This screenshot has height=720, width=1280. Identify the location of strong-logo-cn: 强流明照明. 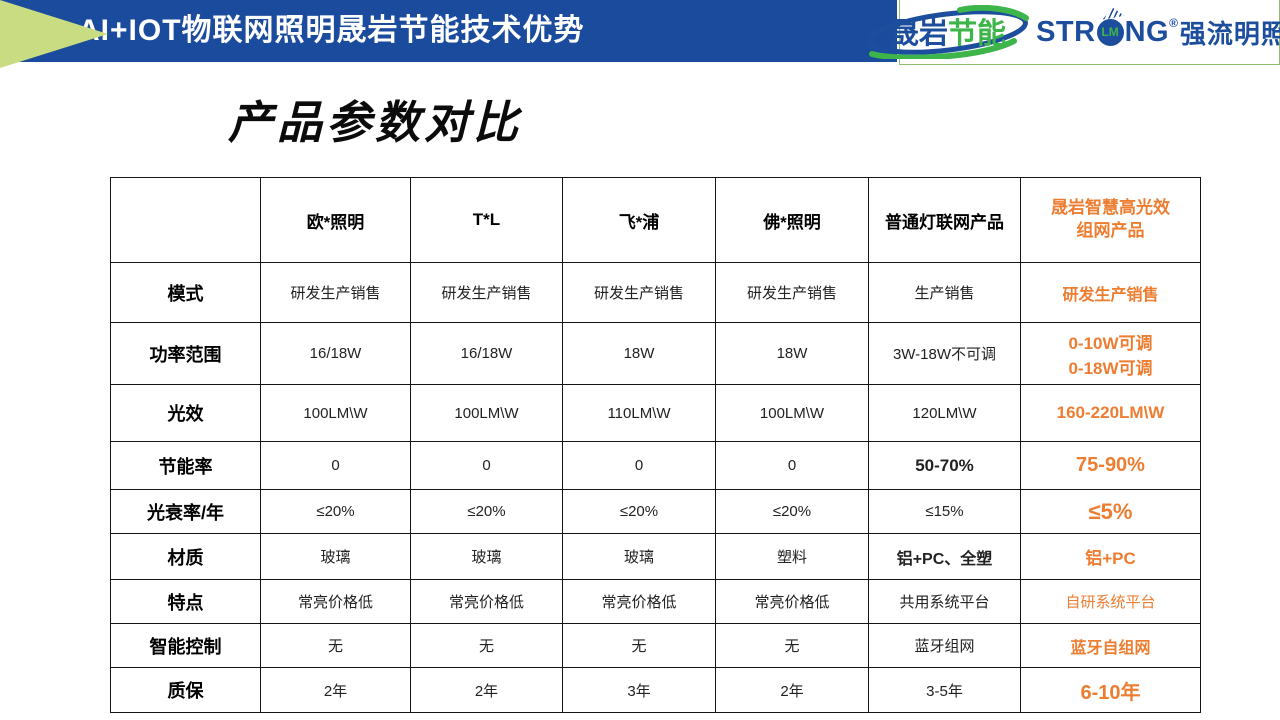
(1229, 33).